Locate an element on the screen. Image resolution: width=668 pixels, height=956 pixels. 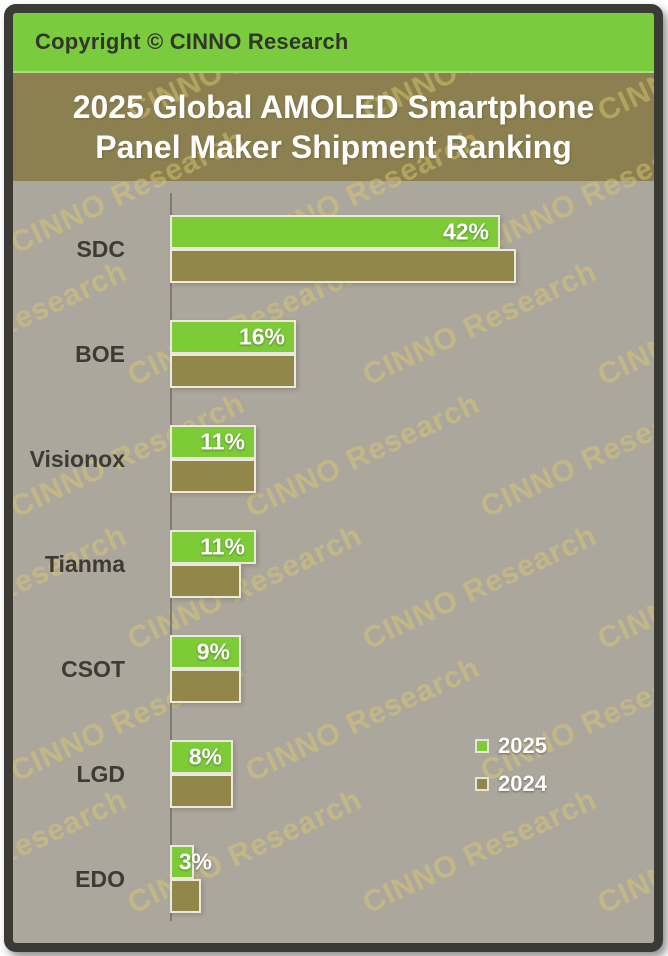
chart-row-sdc: SDC 42% is located at coordinates (333, 249).